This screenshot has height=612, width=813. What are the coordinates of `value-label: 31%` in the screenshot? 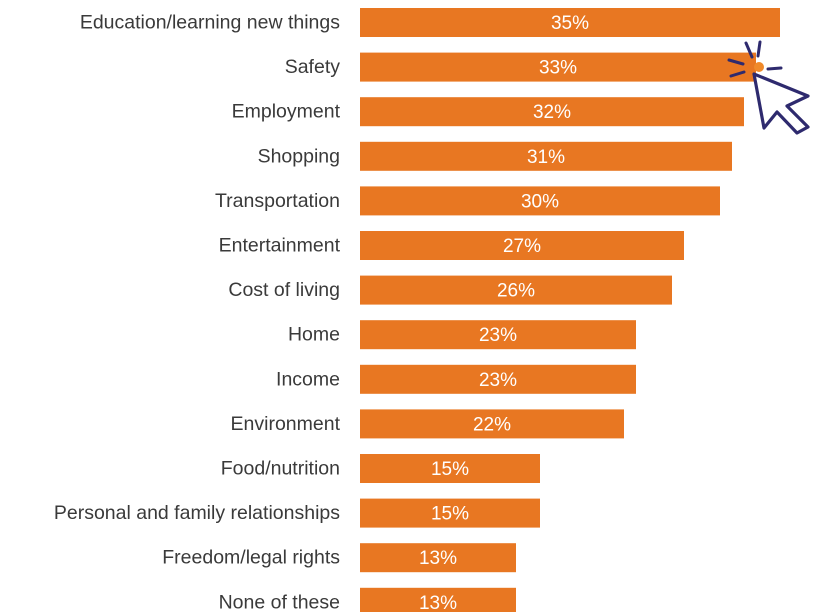 It's located at (546, 157).